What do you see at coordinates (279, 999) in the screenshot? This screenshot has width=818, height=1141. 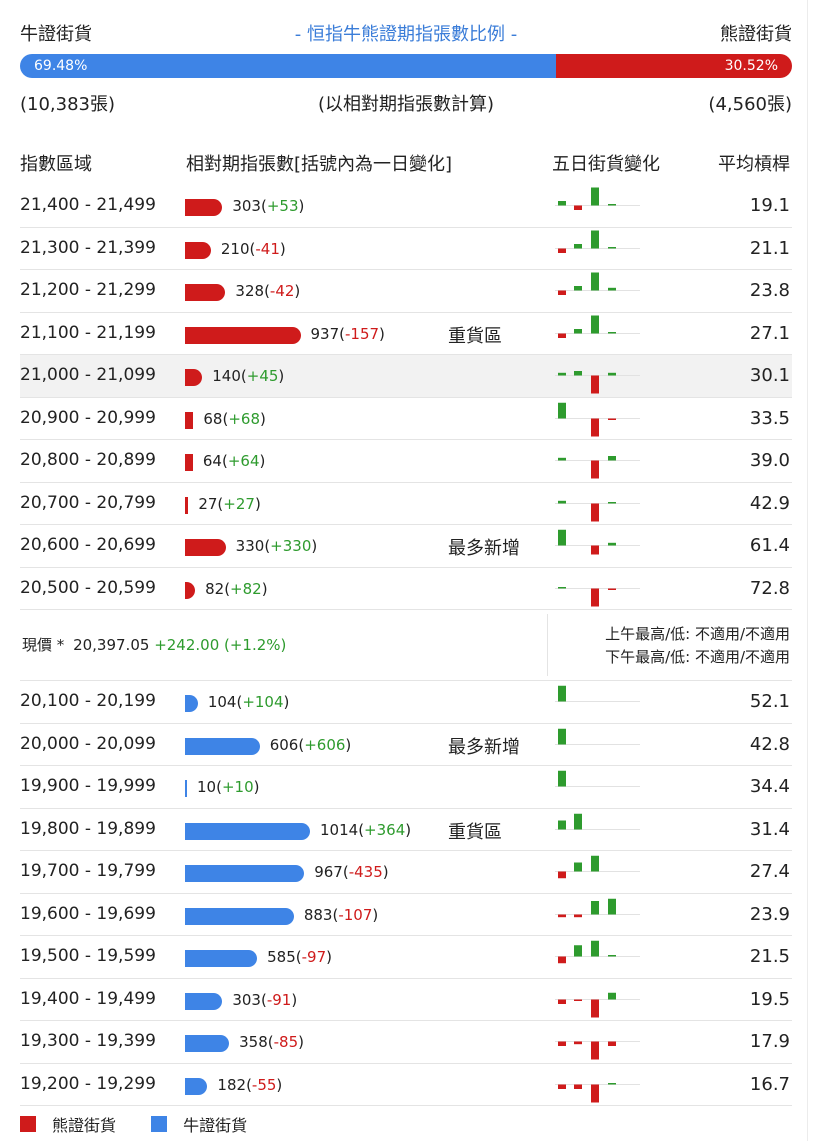 I see `daily-change: -91` at bounding box center [279, 999].